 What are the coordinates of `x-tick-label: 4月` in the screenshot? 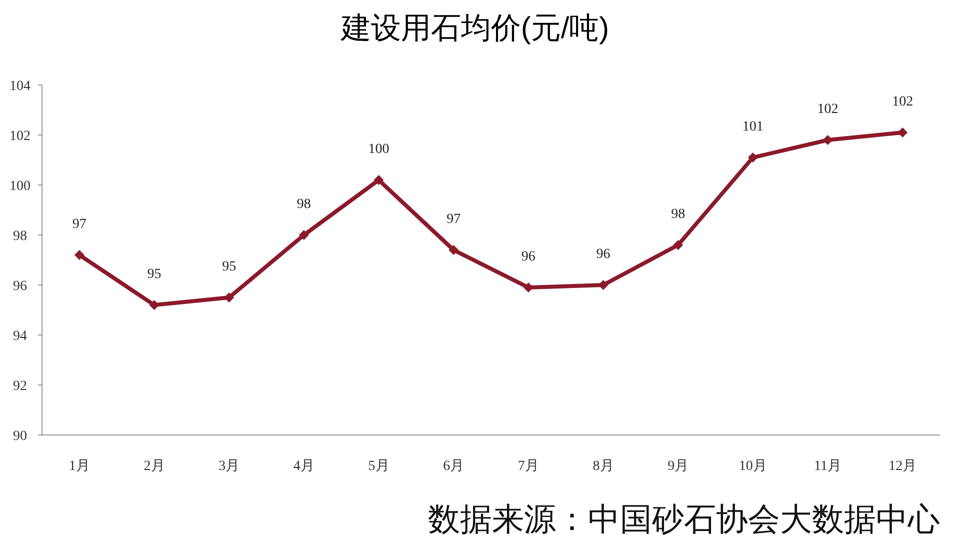 It's located at (303, 466).